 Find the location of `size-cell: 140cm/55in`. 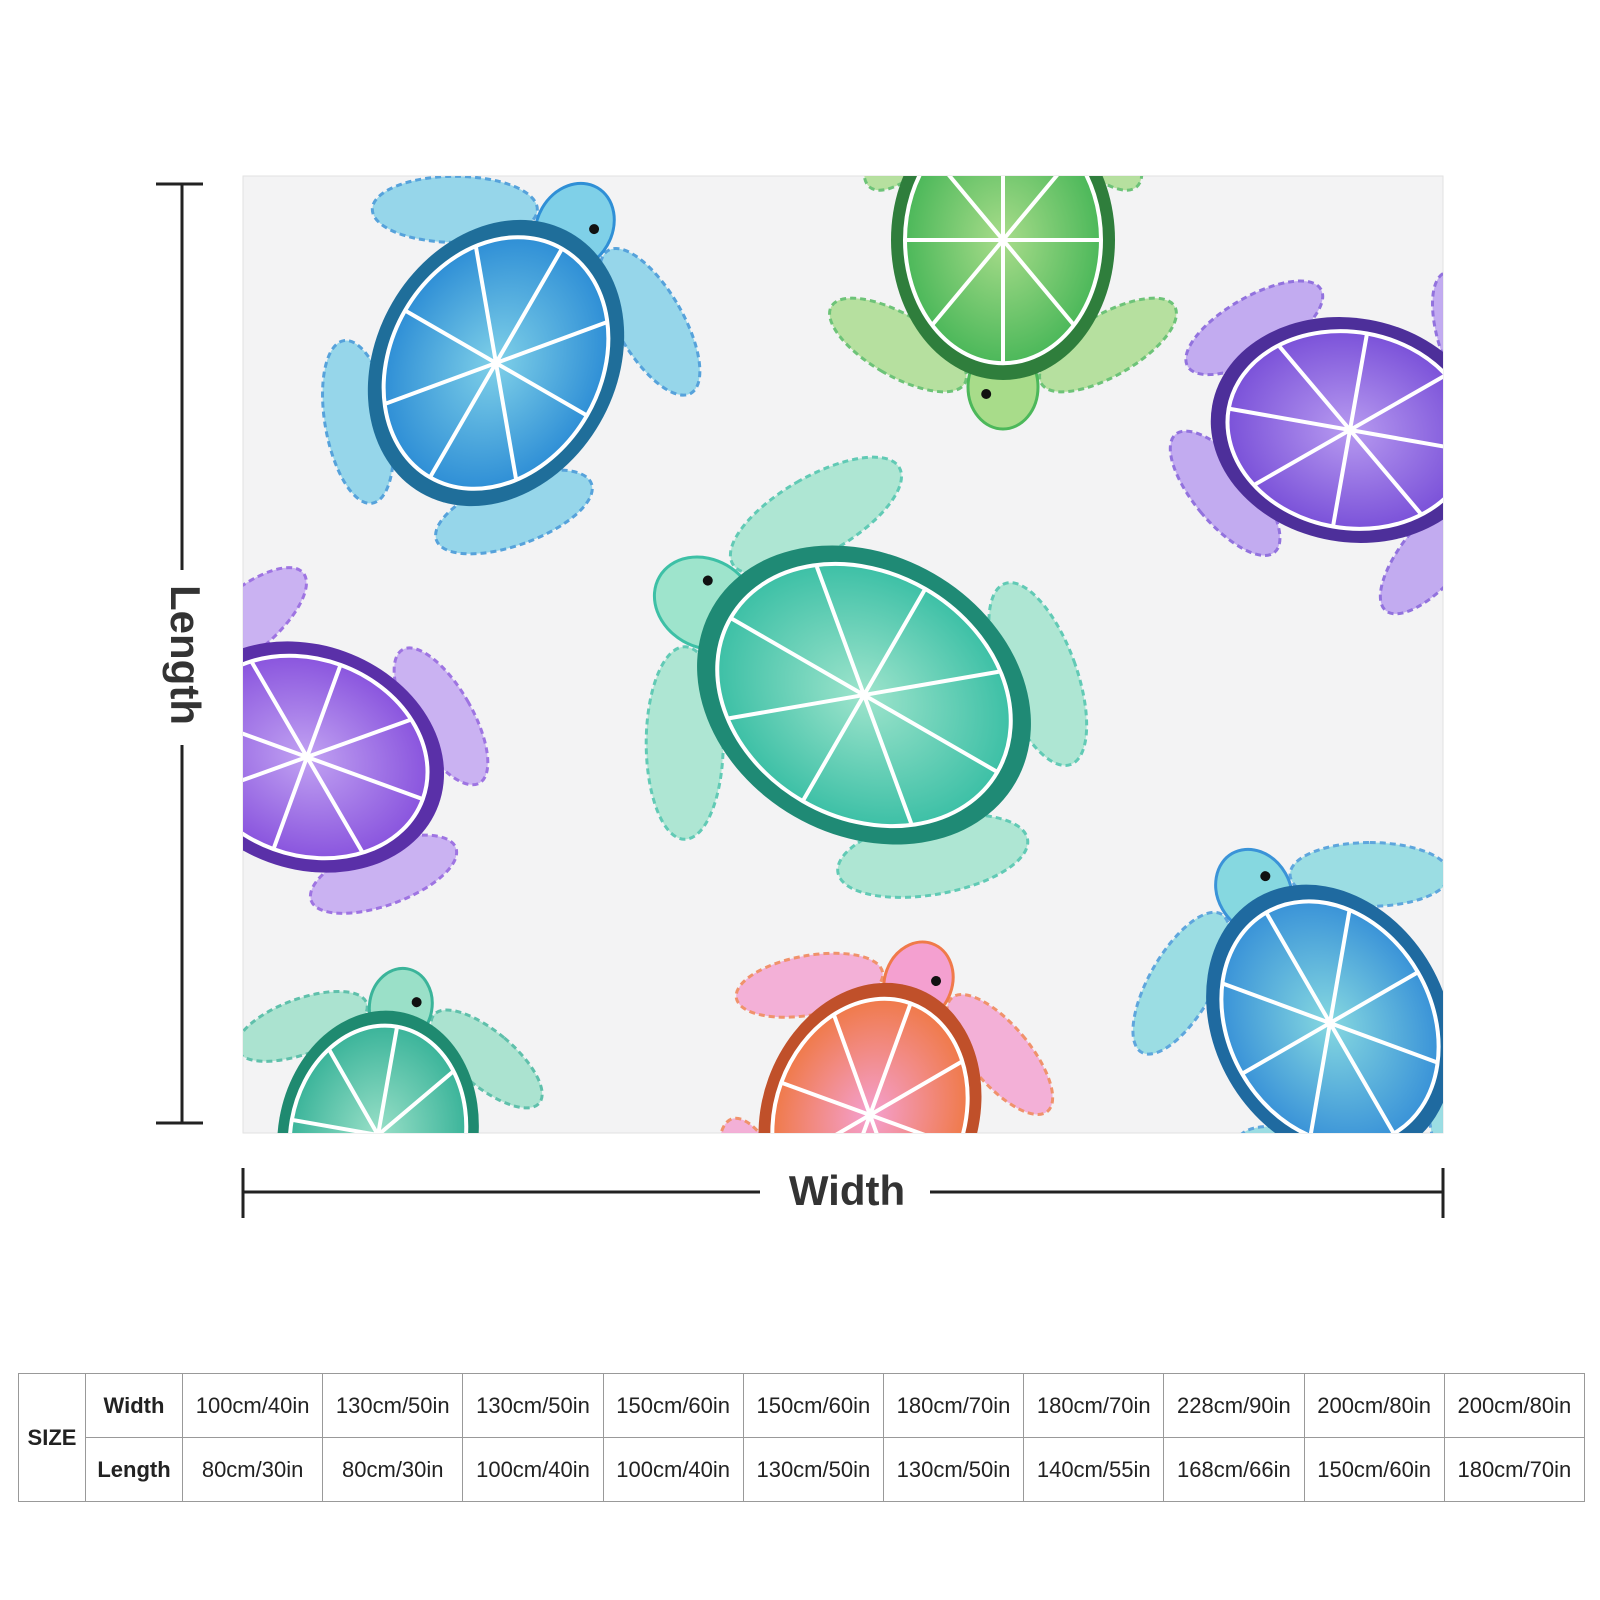

size-cell: 140cm/55in is located at coordinates (1094, 1469).